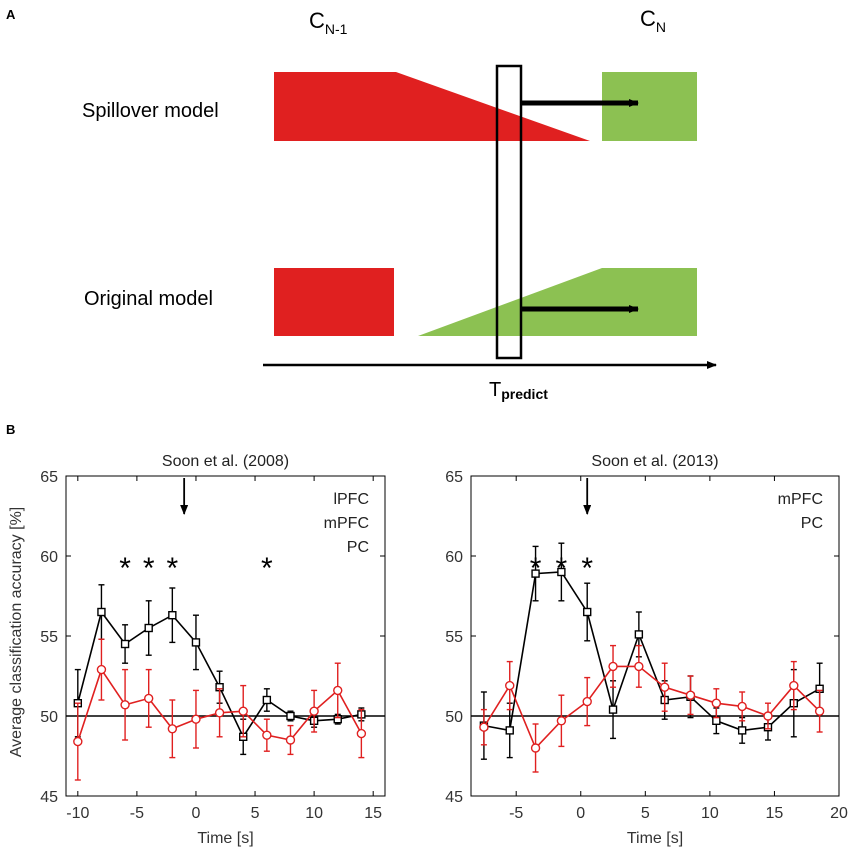 The height and width of the screenshot is (855, 851). I want to click on y-axis-label: Average classification accuracy [%], so click(16, 632).